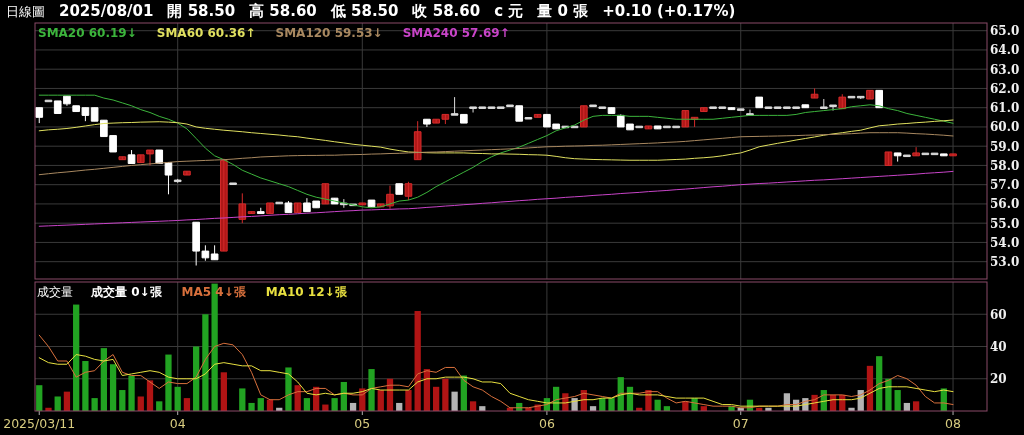 The height and width of the screenshot is (435, 1024). Describe the element at coordinates (283, 11) in the screenshot. I see `text: 高 58.60` at that location.